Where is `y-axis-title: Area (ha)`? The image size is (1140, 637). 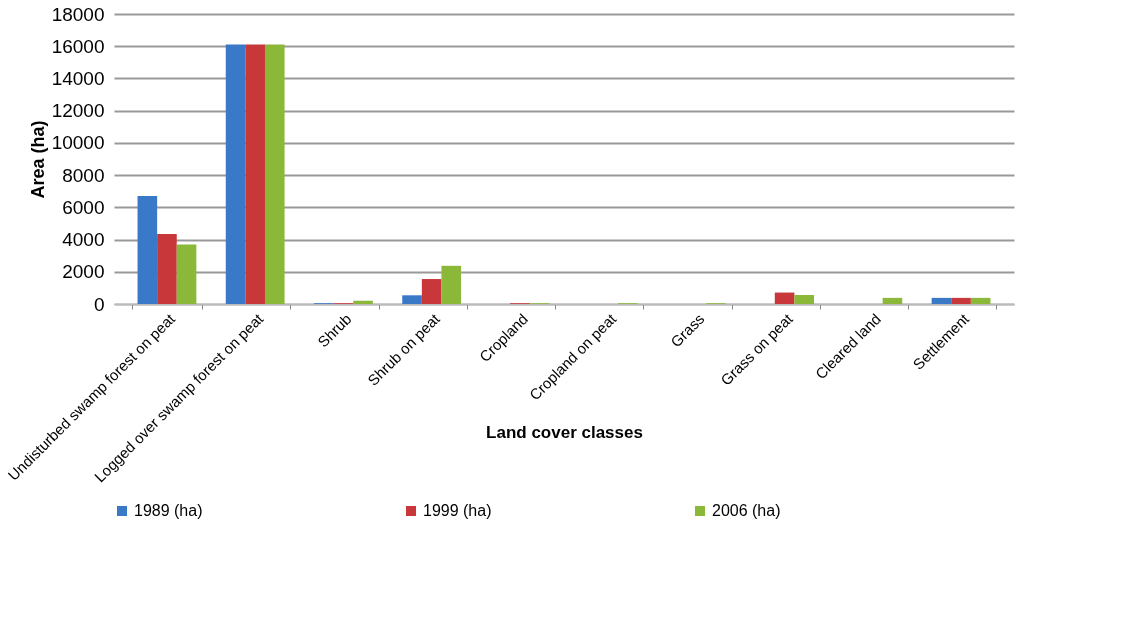
y-axis-title: Area (ha) is located at coordinates (37, 159).